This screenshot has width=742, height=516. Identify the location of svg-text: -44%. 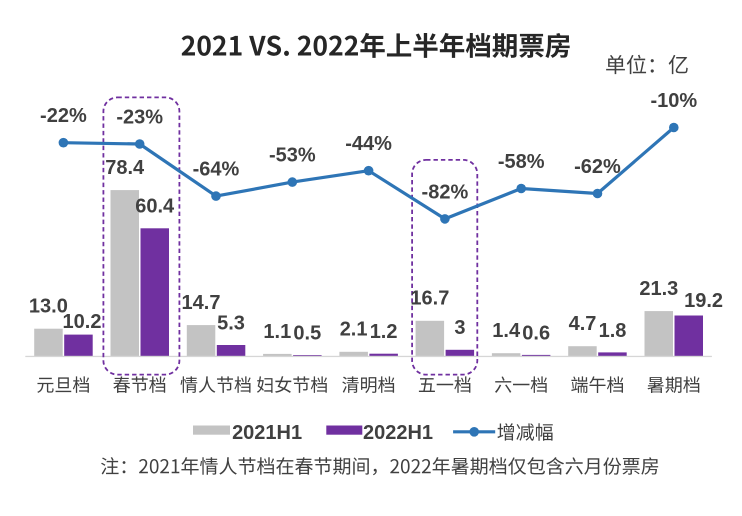
(368, 144).